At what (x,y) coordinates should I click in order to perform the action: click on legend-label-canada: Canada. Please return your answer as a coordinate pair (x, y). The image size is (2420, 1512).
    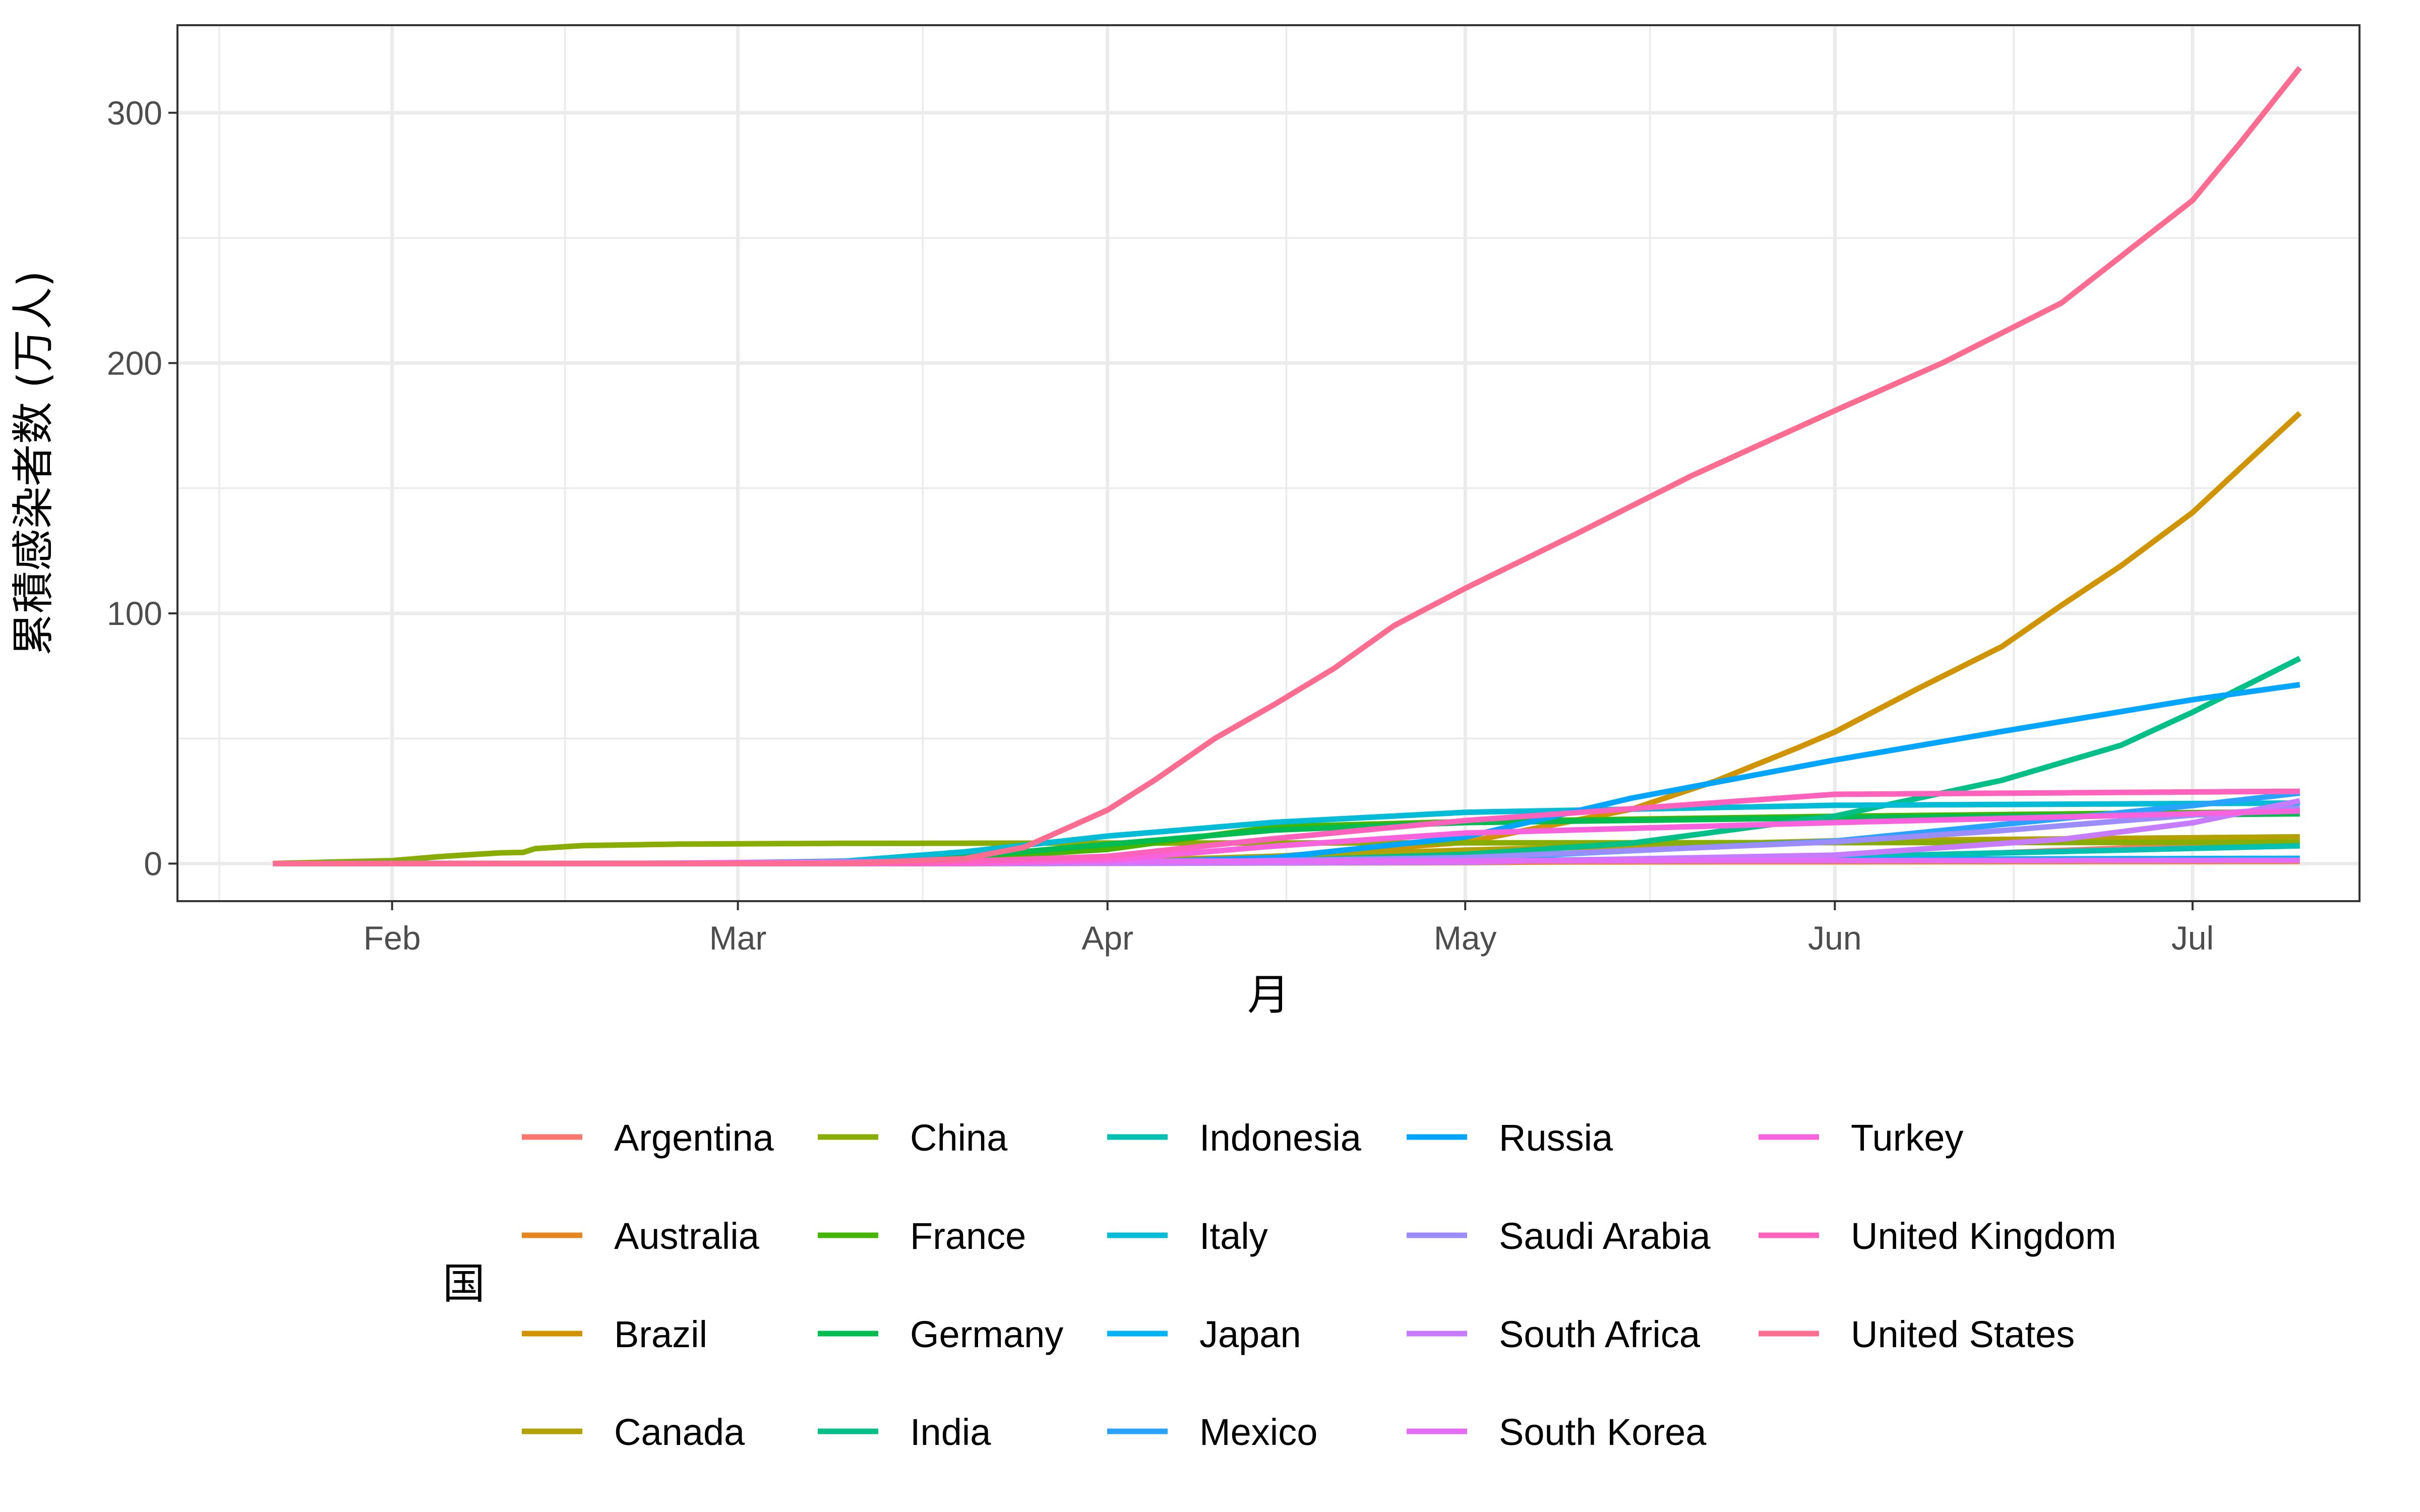
    Looking at the image, I should click on (679, 1432).